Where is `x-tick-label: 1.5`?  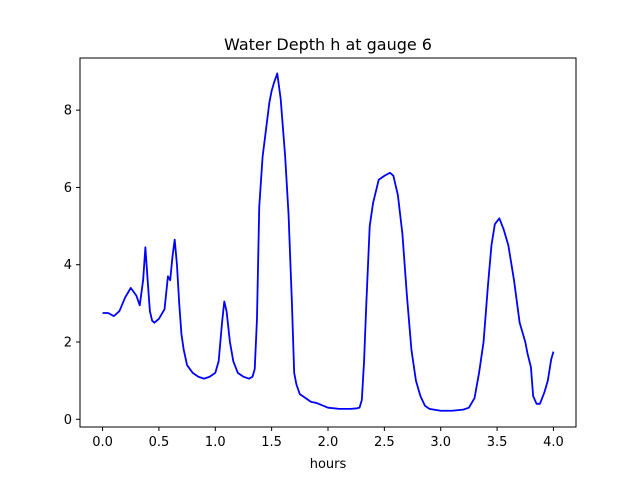 x-tick-label: 1.5 is located at coordinates (271, 442).